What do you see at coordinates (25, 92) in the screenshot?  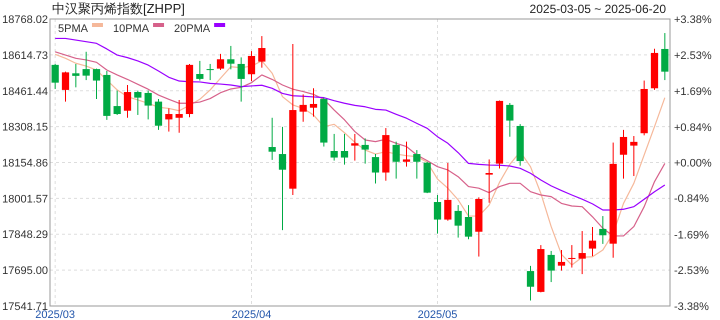 I see `y-tick-label: 18461.44` at bounding box center [25, 92].